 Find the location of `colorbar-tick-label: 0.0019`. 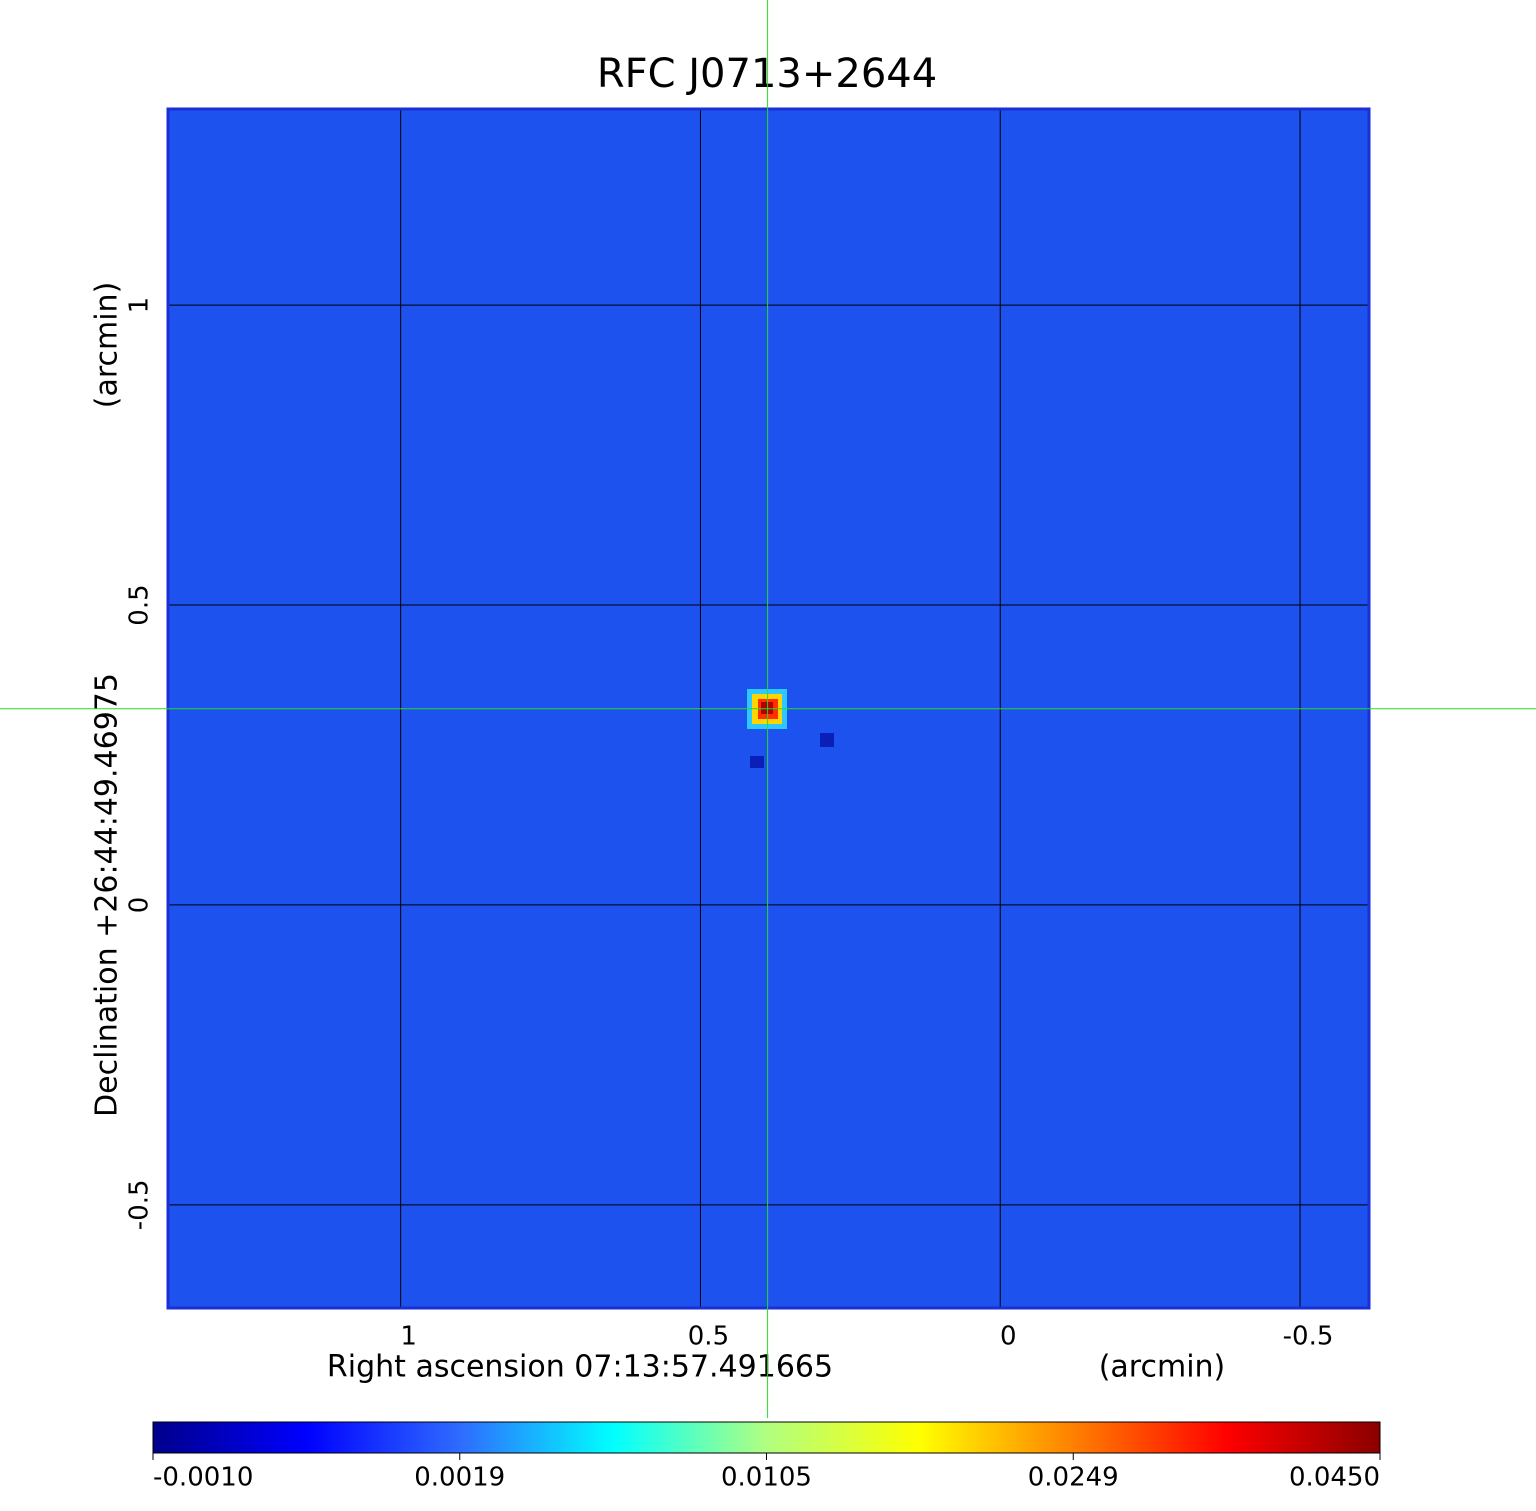

colorbar-tick-label: 0.0019 is located at coordinates (459, 1478).